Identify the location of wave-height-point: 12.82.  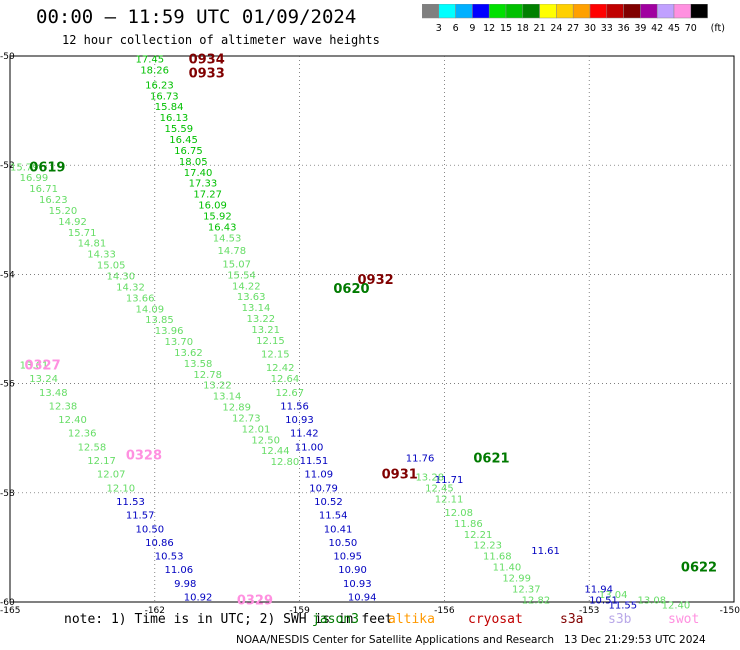
(536, 600).